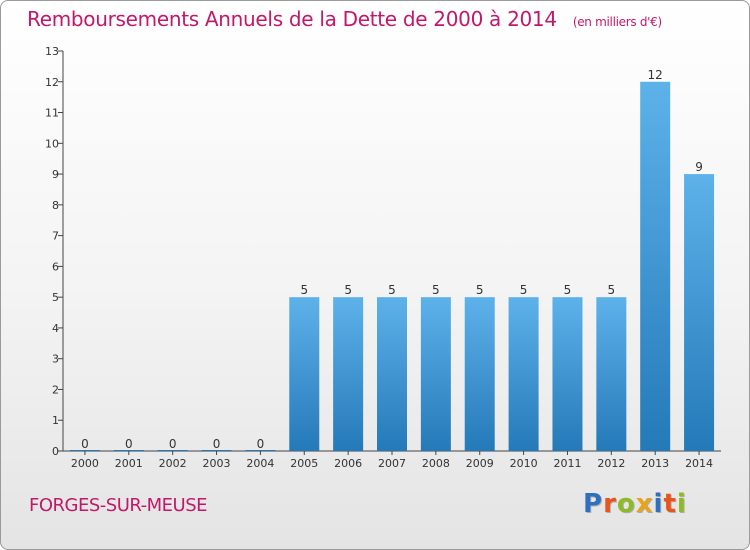 The width and height of the screenshot is (750, 550). I want to click on logo-letter: t, so click(670, 504).